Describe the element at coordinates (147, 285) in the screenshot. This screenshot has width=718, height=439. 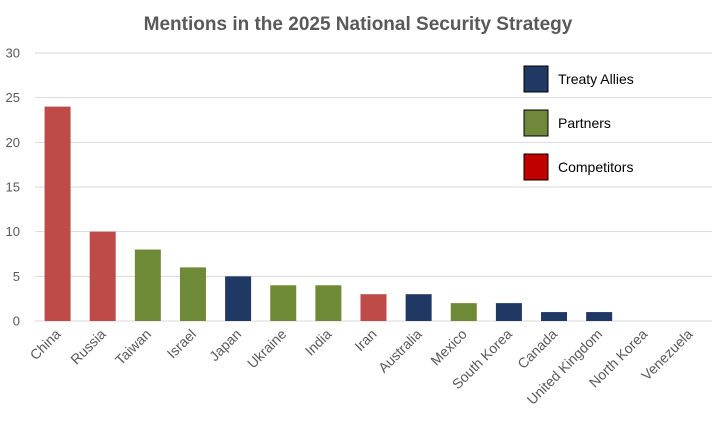
I see `bar-taiwan` at that location.